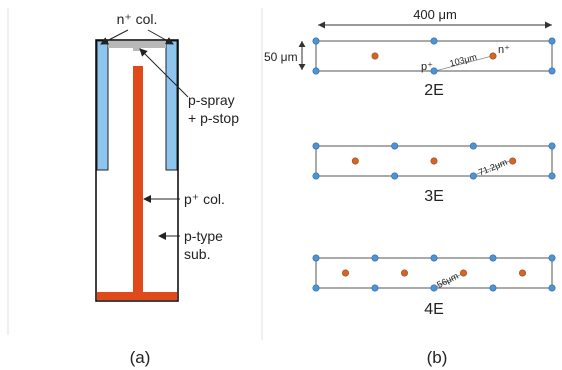 The height and width of the screenshot is (370, 562). What do you see at coordinates (302, 67) in the screenshot?
I see `dim-height-arrow-bottom` at bounding box center [302, 67].